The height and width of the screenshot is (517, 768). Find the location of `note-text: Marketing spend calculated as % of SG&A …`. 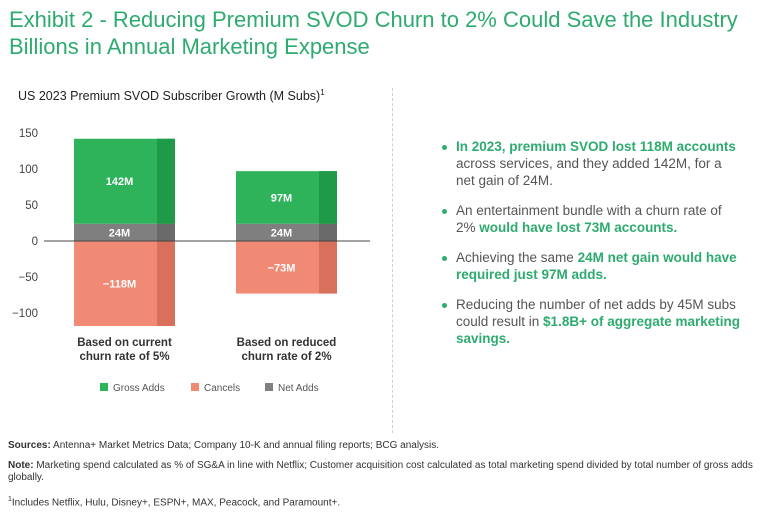

note-text: Marketing spend calculated as % of SG&A … is located at coordinates (380, 471).